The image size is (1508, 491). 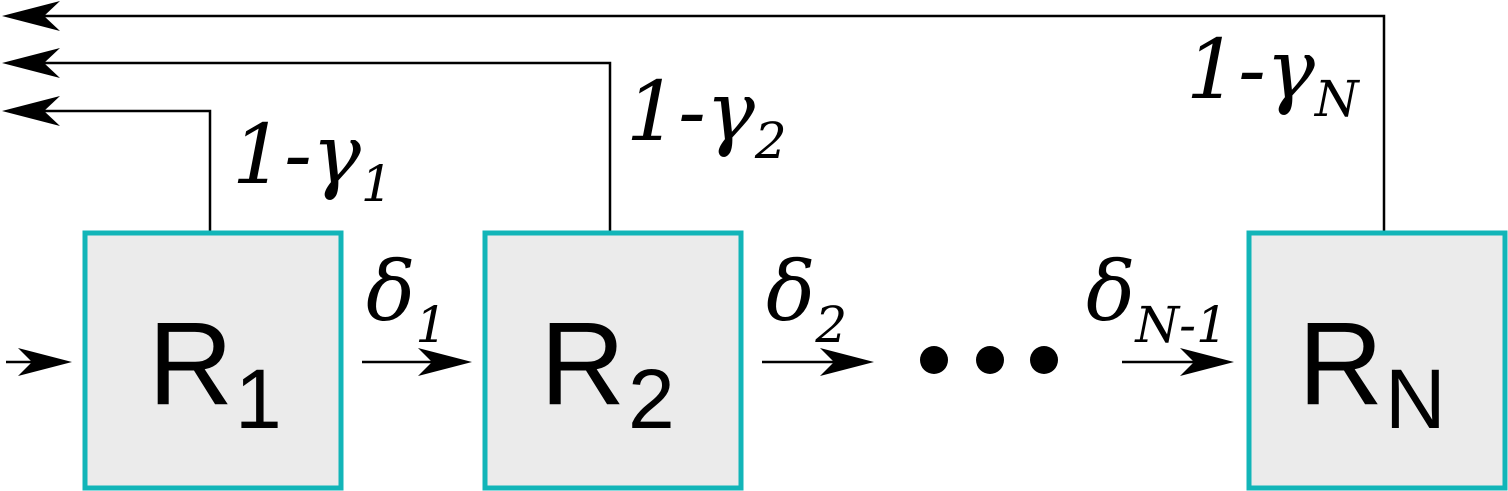 I want to click on feedback-arrowhead-n, so click(x=31, y=16).